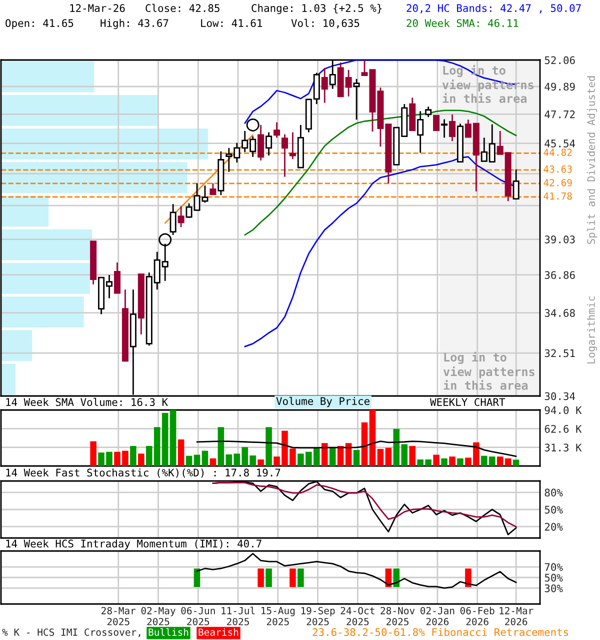 This screenshot has width=600, height=640. What do you see at coordinates (134, 544) in the screenshot?
I see `chart-title: 14 Week HCS Intraday Momentum (IMI): 40.7` at bounding box center [134, 544].